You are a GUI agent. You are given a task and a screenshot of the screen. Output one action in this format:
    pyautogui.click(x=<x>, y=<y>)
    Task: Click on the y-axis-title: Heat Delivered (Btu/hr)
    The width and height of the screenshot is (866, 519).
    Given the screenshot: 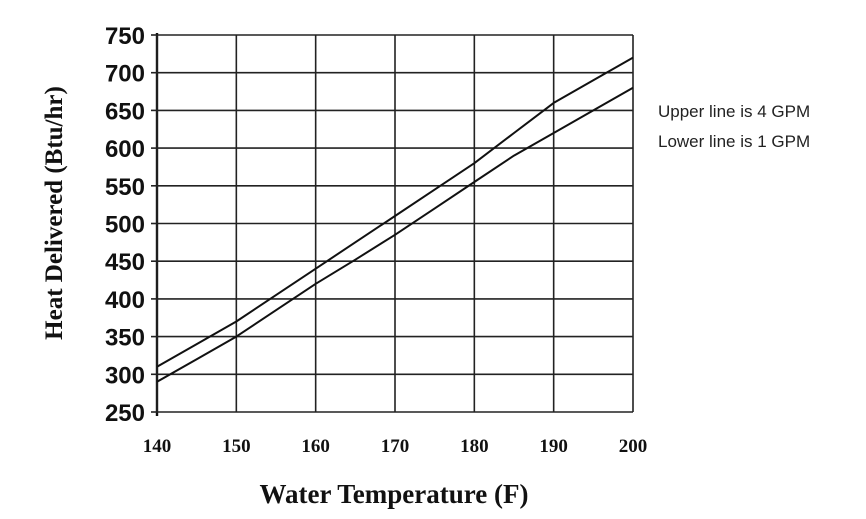 What is the action you would take?
    pyautogui.click(x=54, y=213)
    